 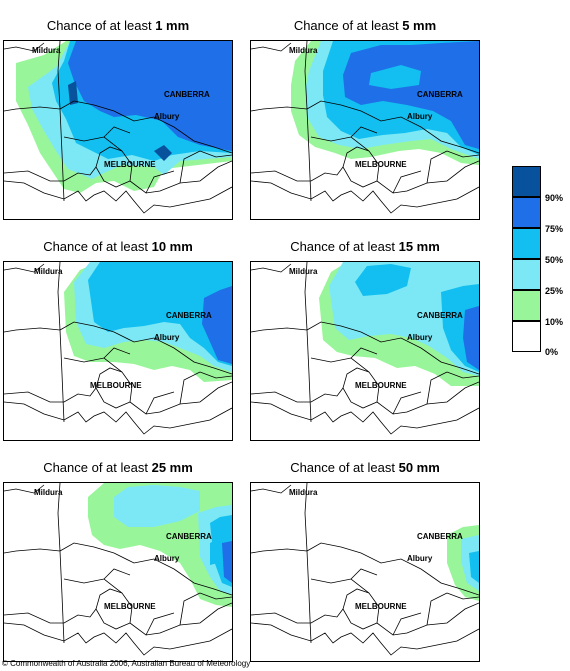 I want to click on legend-label: 90%, so click(x=554, y=198).